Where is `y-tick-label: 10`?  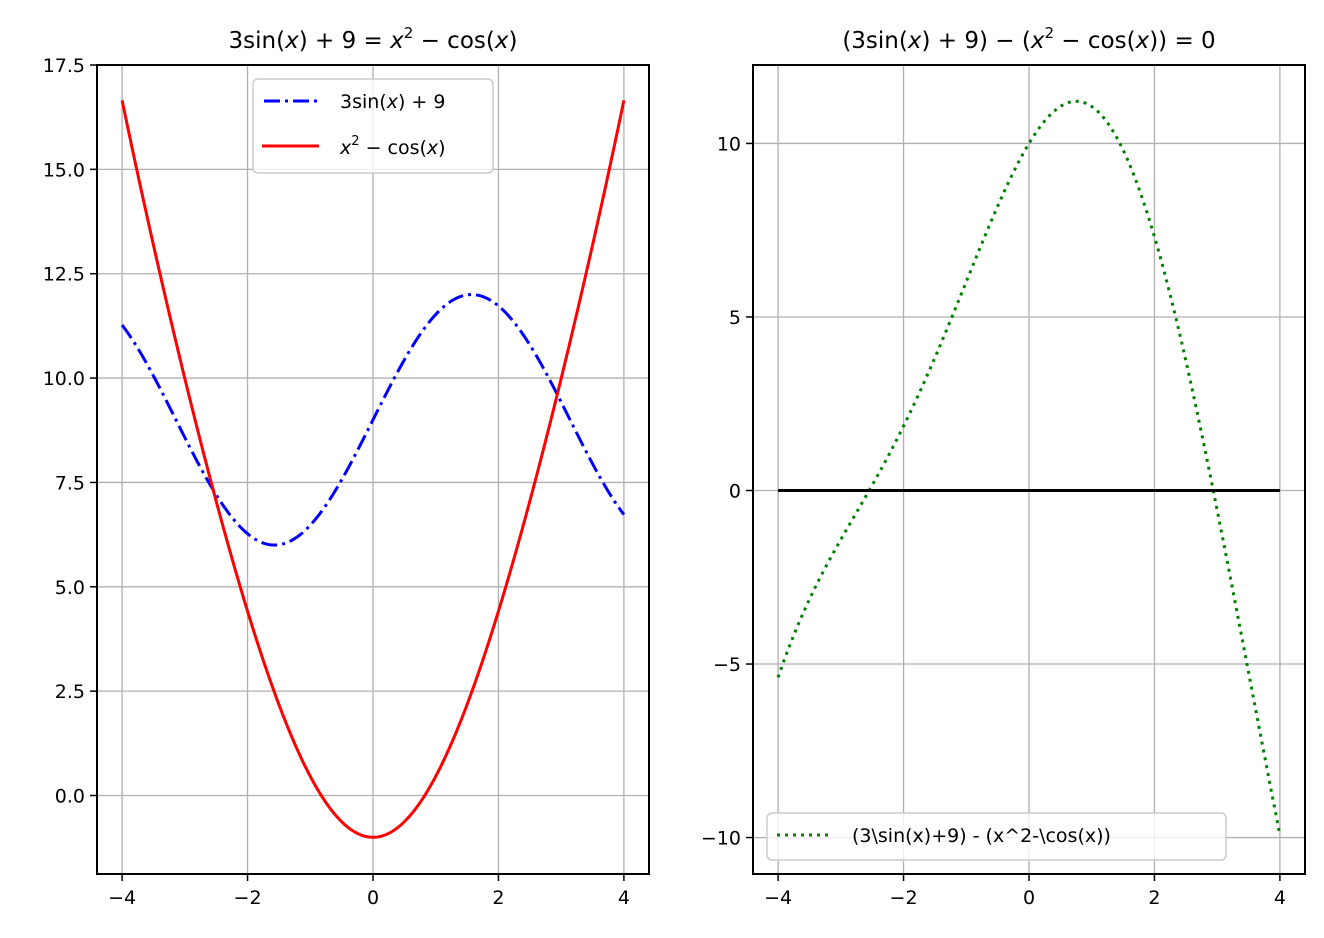
y-tick-label: 10 is located at coordinates (729, 144).